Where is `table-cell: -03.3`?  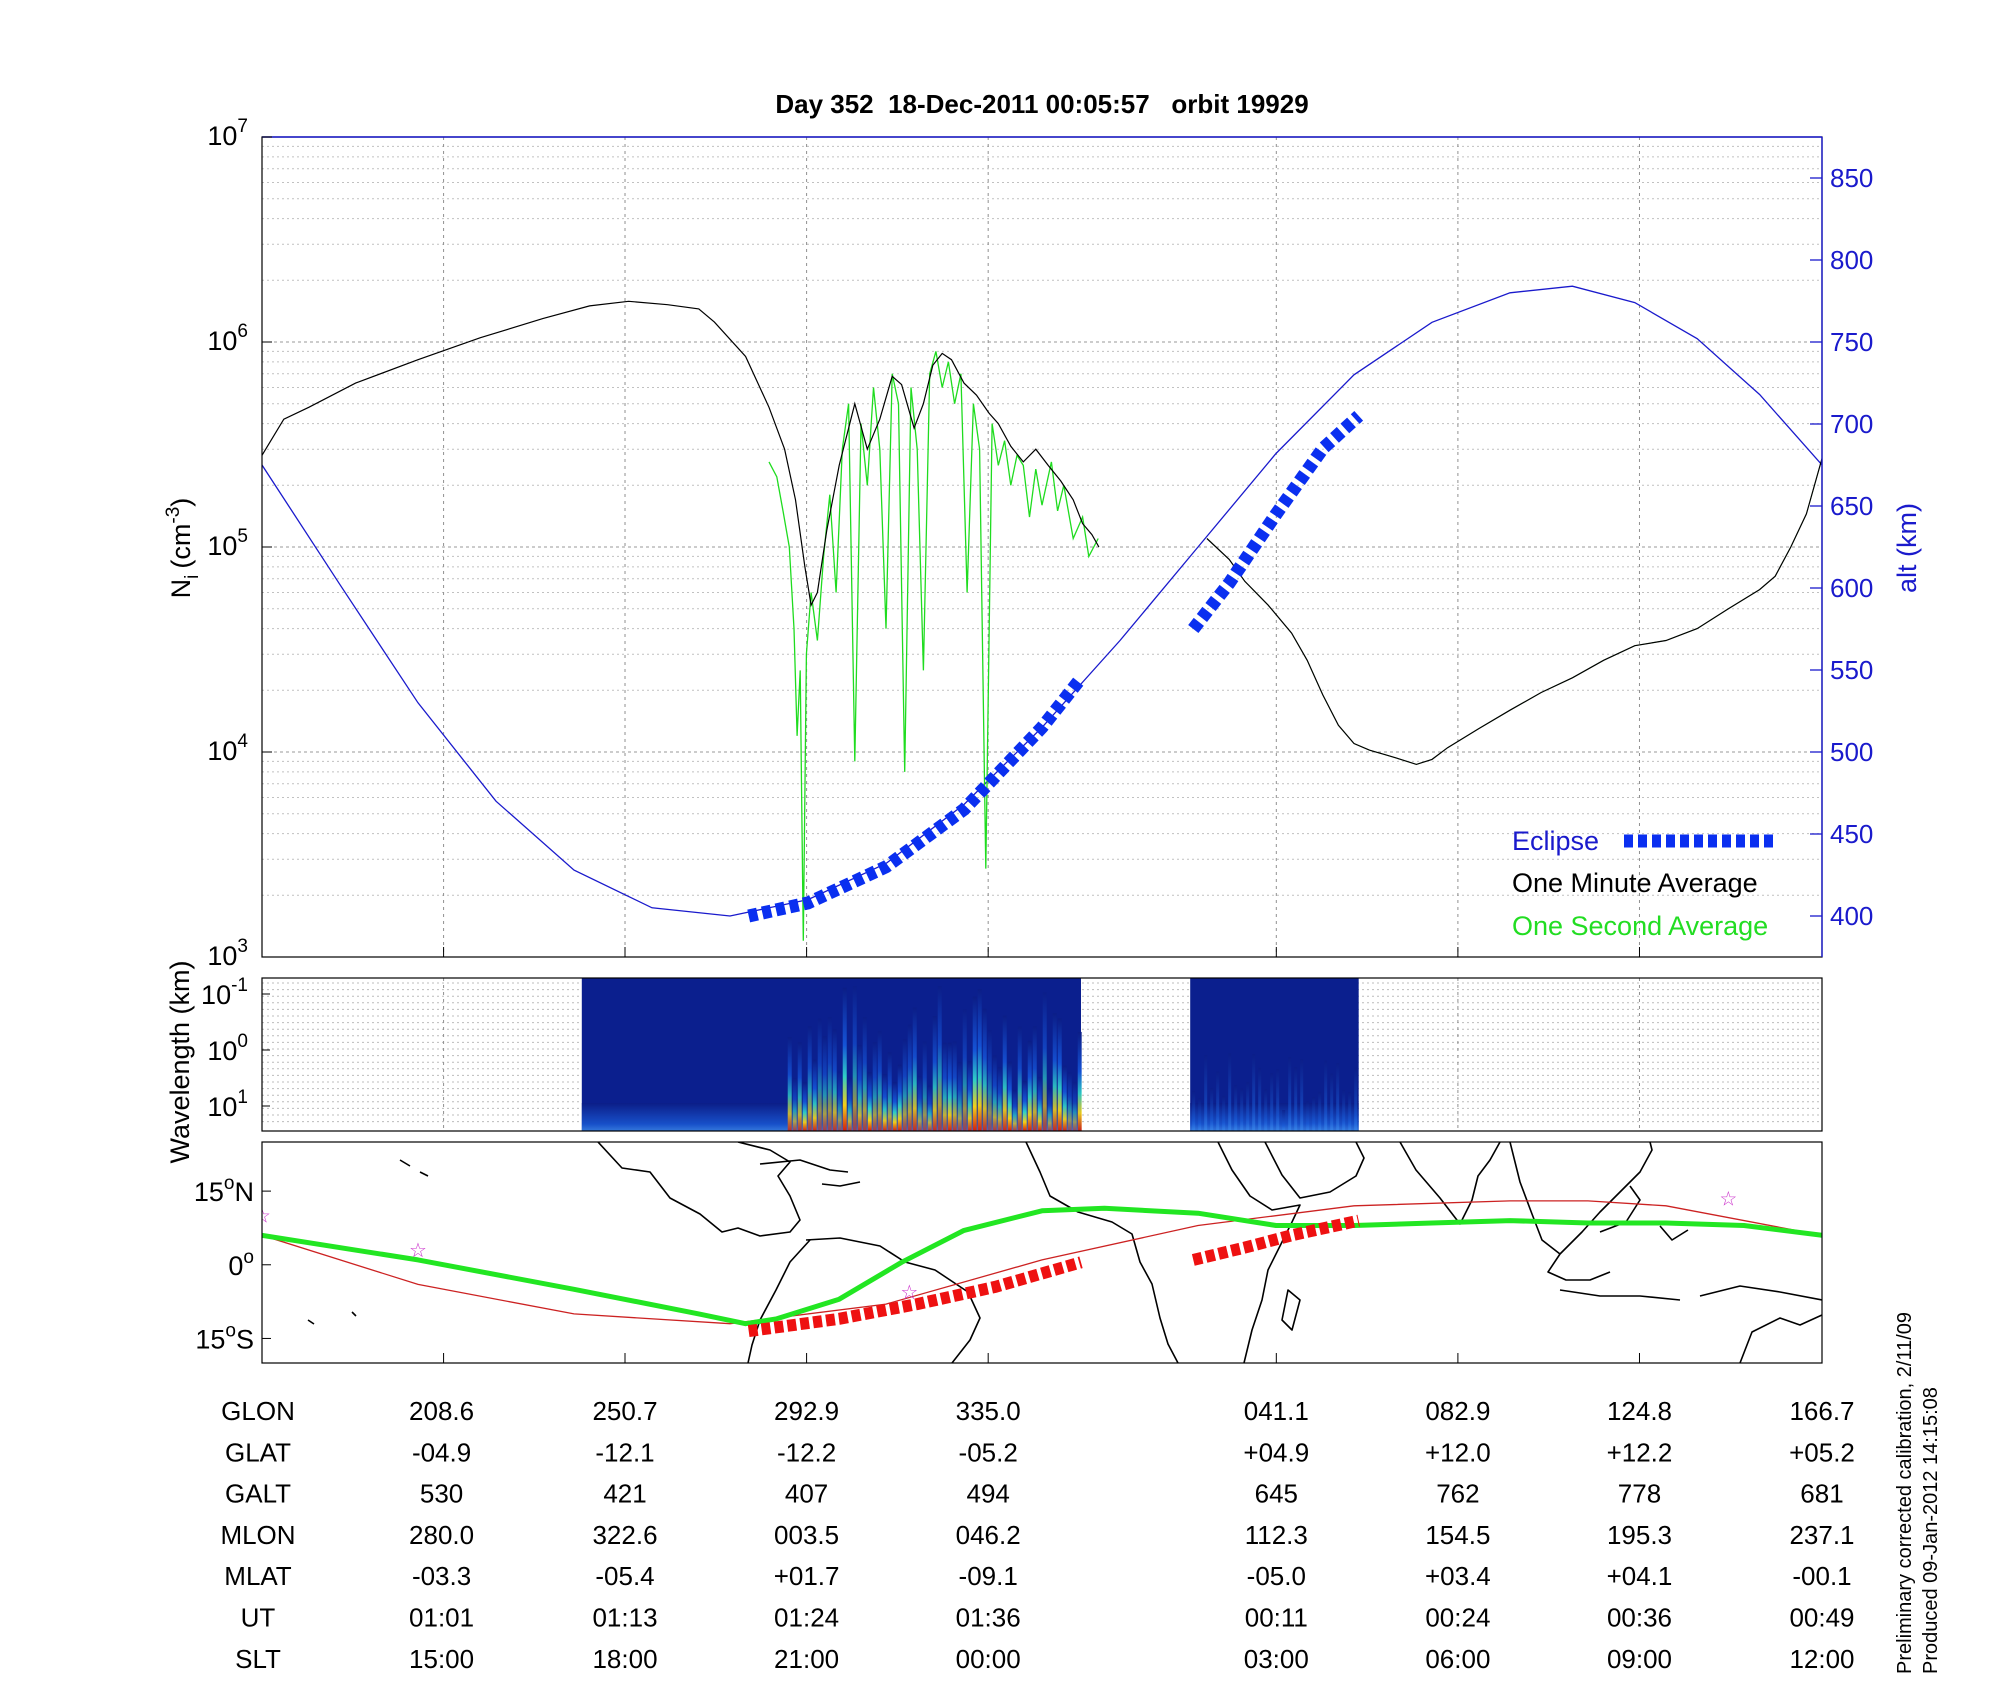 table-cell: -03.3 is located at coordinates (441, 1576).